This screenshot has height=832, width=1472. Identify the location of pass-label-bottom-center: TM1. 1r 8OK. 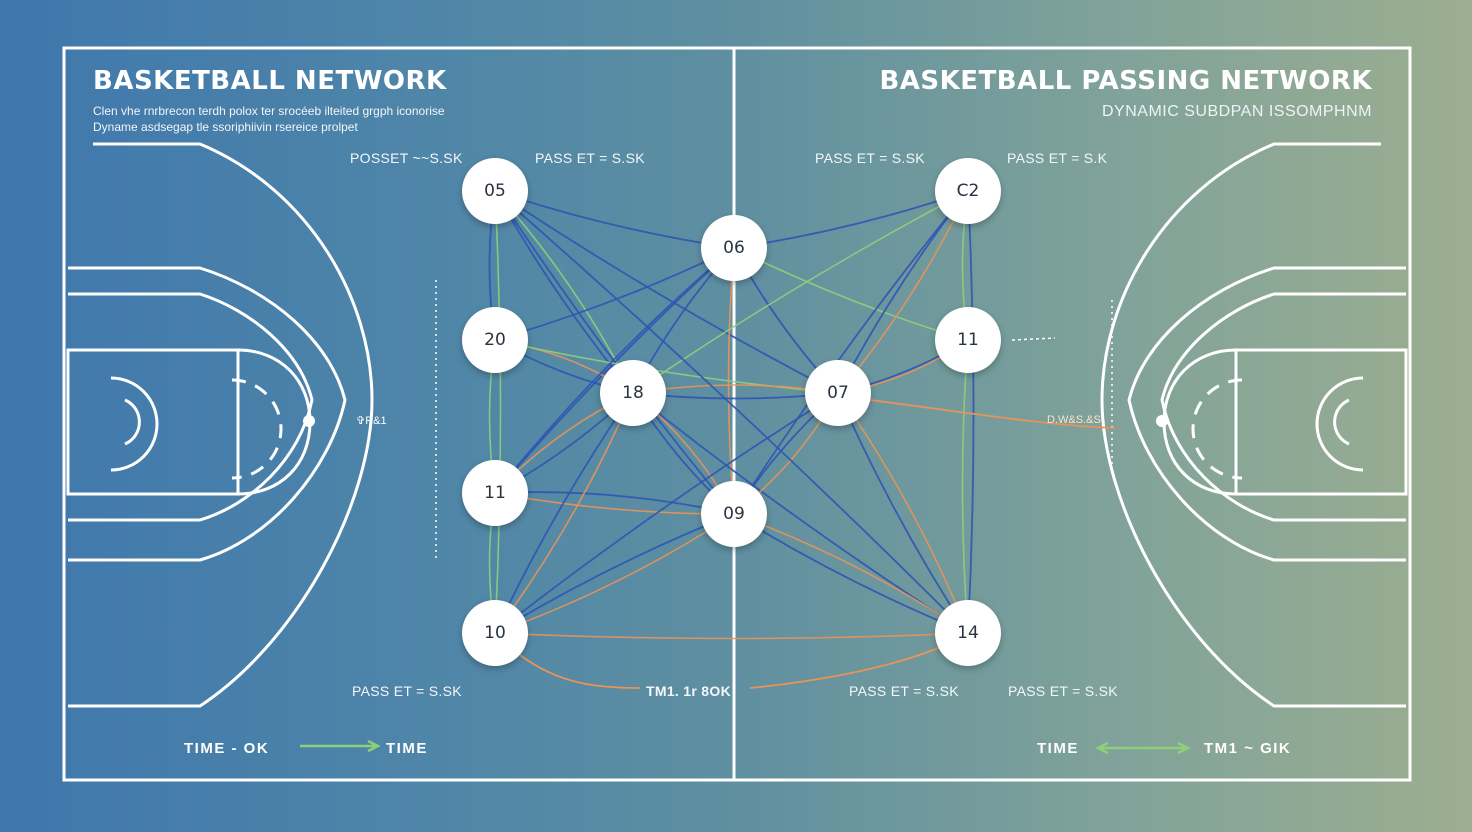
(688, 691).